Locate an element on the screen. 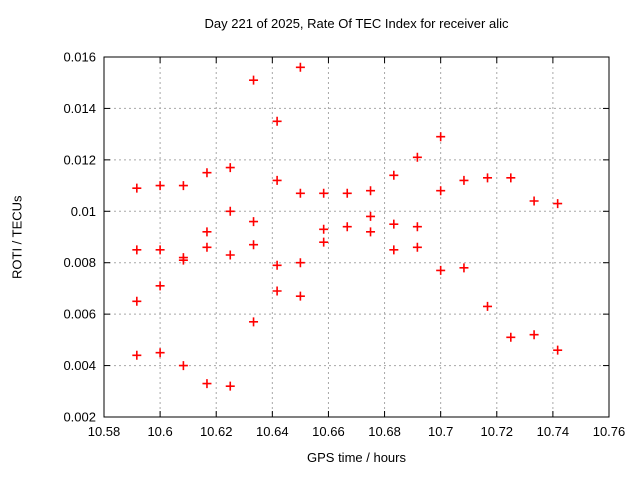 This screenshot has height=480, width=640. y-tick-label: 0.016 is located at coordinates (79, 57).